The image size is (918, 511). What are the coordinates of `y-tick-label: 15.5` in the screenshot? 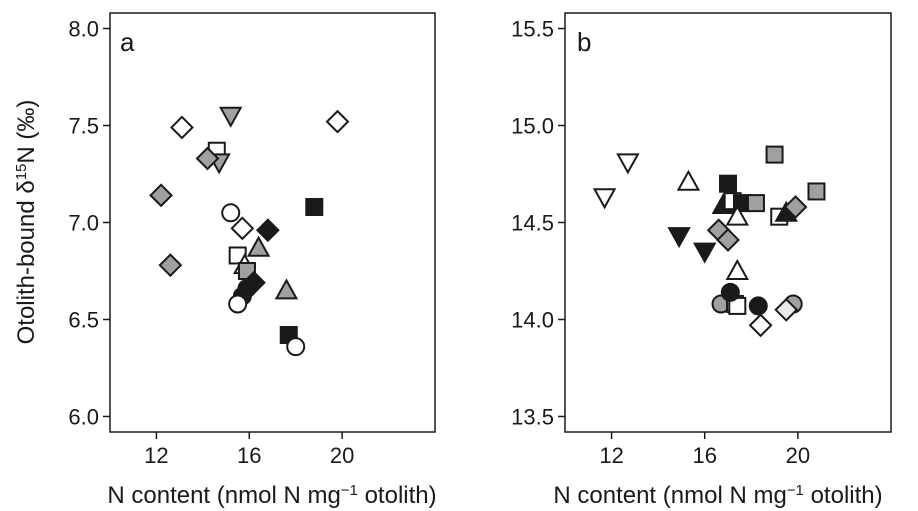 It's located at (532, 29).